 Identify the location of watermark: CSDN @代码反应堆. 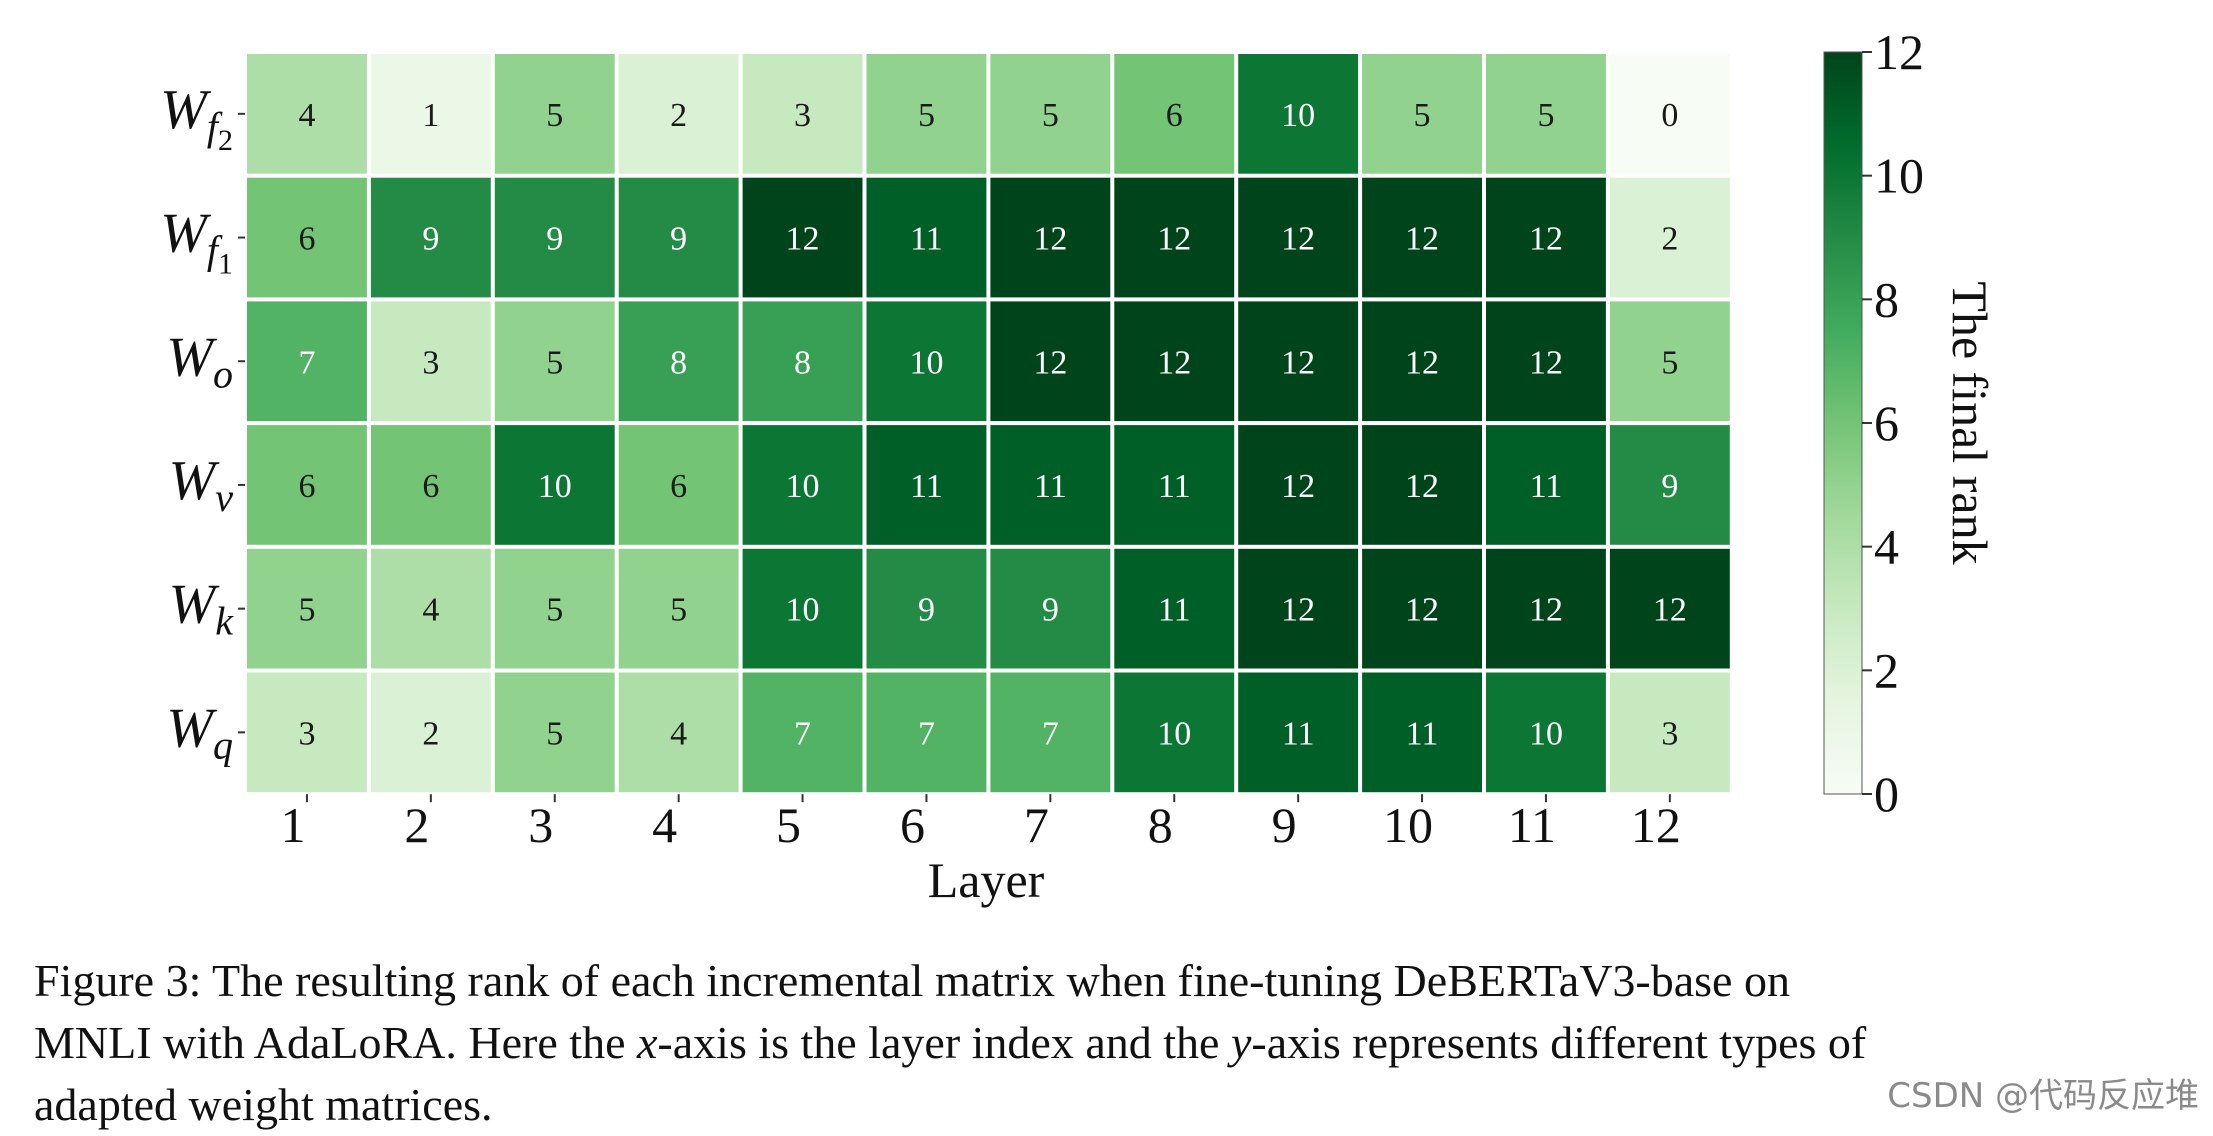
(2043, 1096).